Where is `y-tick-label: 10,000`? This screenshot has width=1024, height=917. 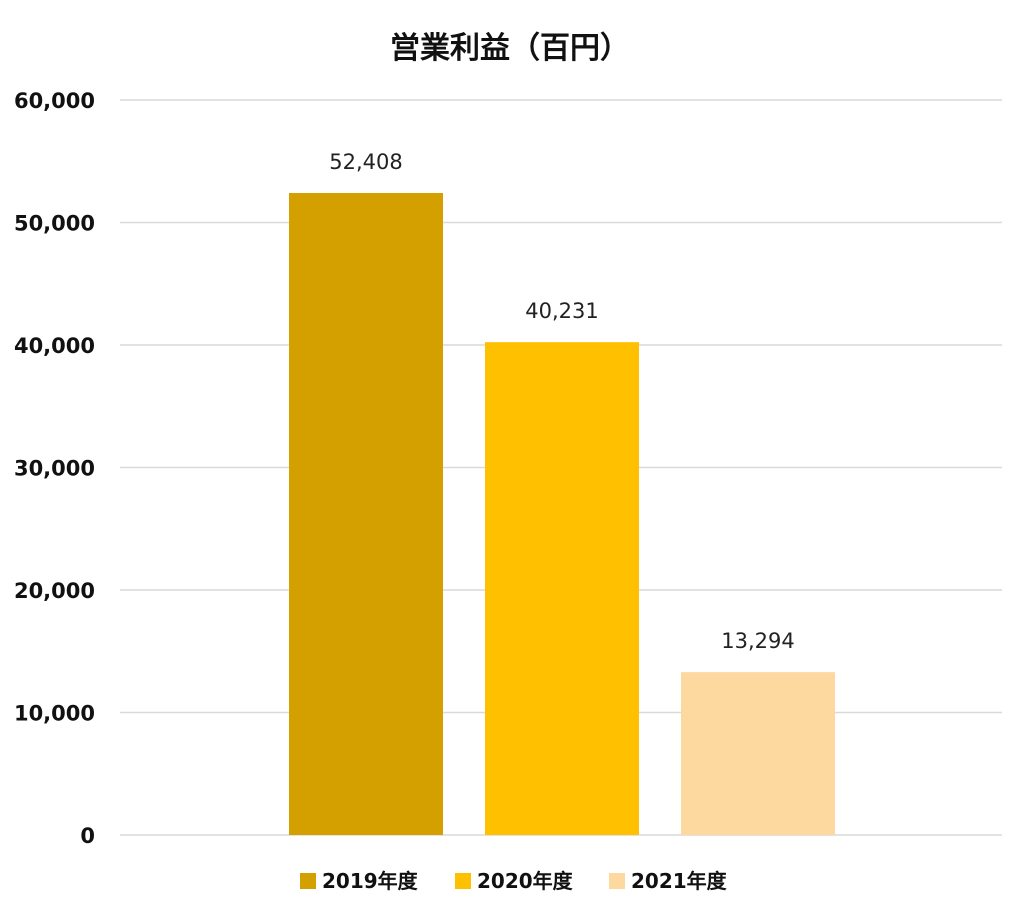 y-tick-label: 10,000 is located at coordinates (54, 714).